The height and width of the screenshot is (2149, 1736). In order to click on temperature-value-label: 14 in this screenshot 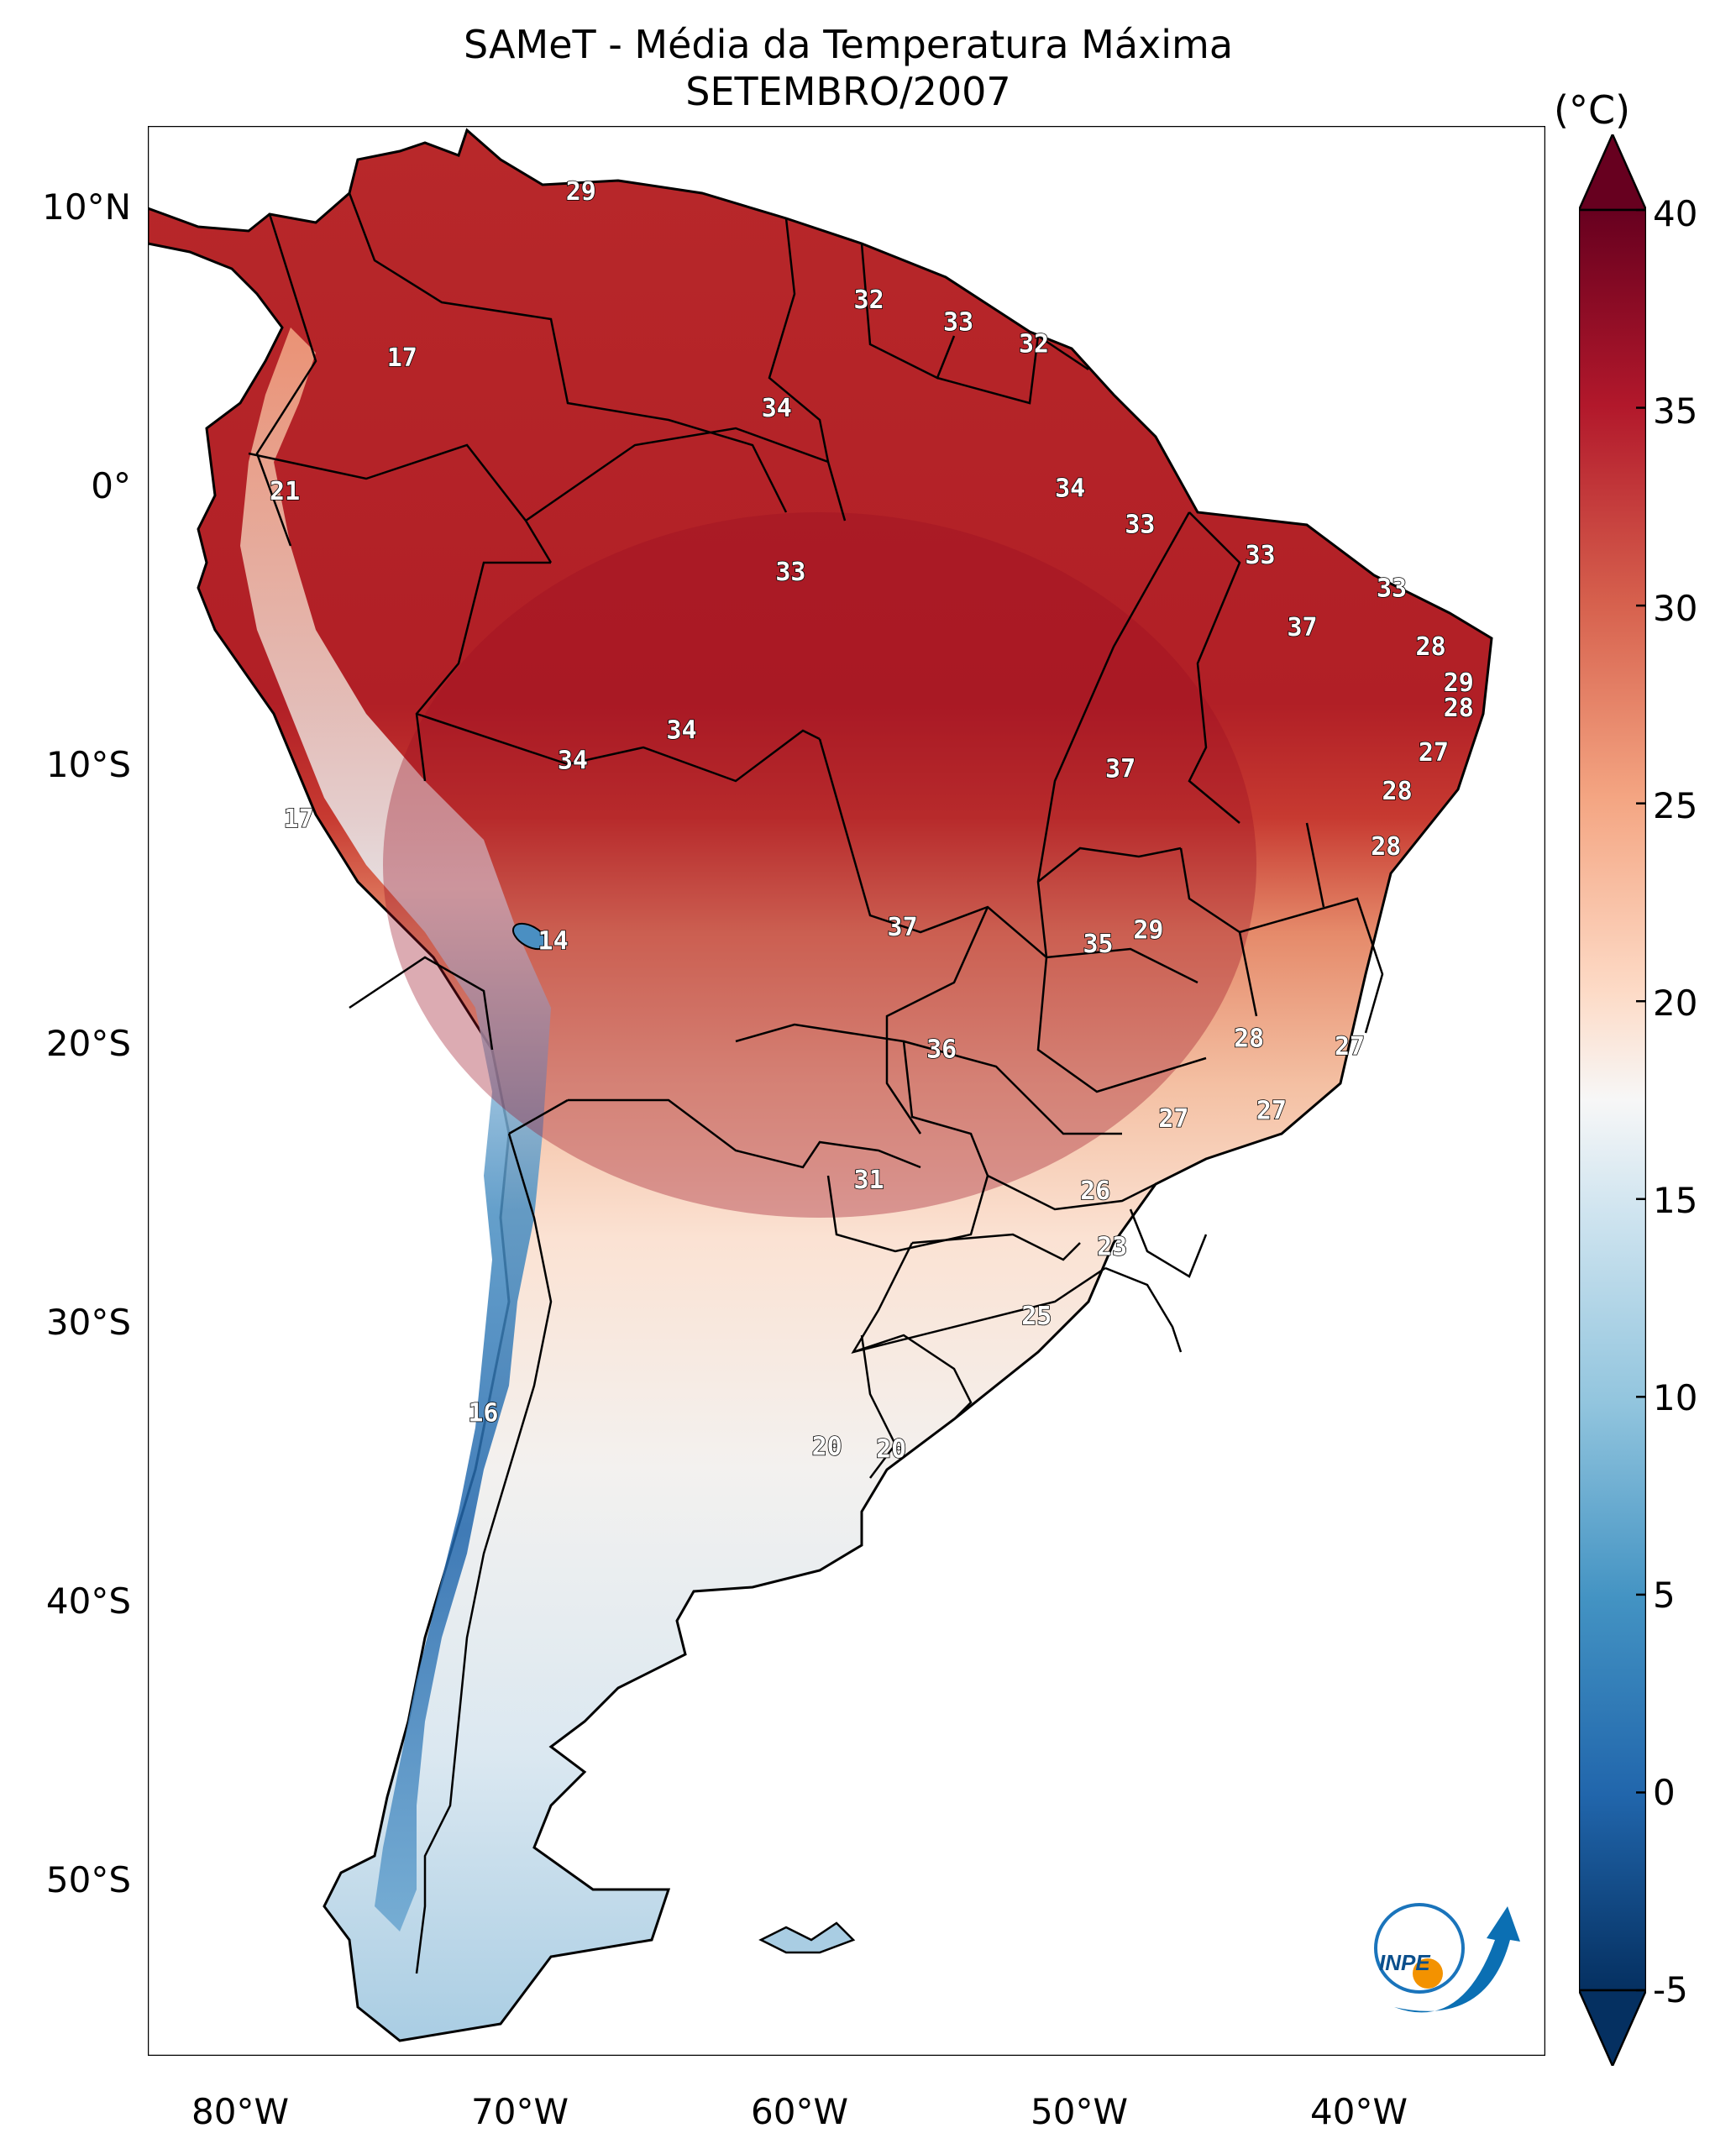, I will do `click(553, 942)`.